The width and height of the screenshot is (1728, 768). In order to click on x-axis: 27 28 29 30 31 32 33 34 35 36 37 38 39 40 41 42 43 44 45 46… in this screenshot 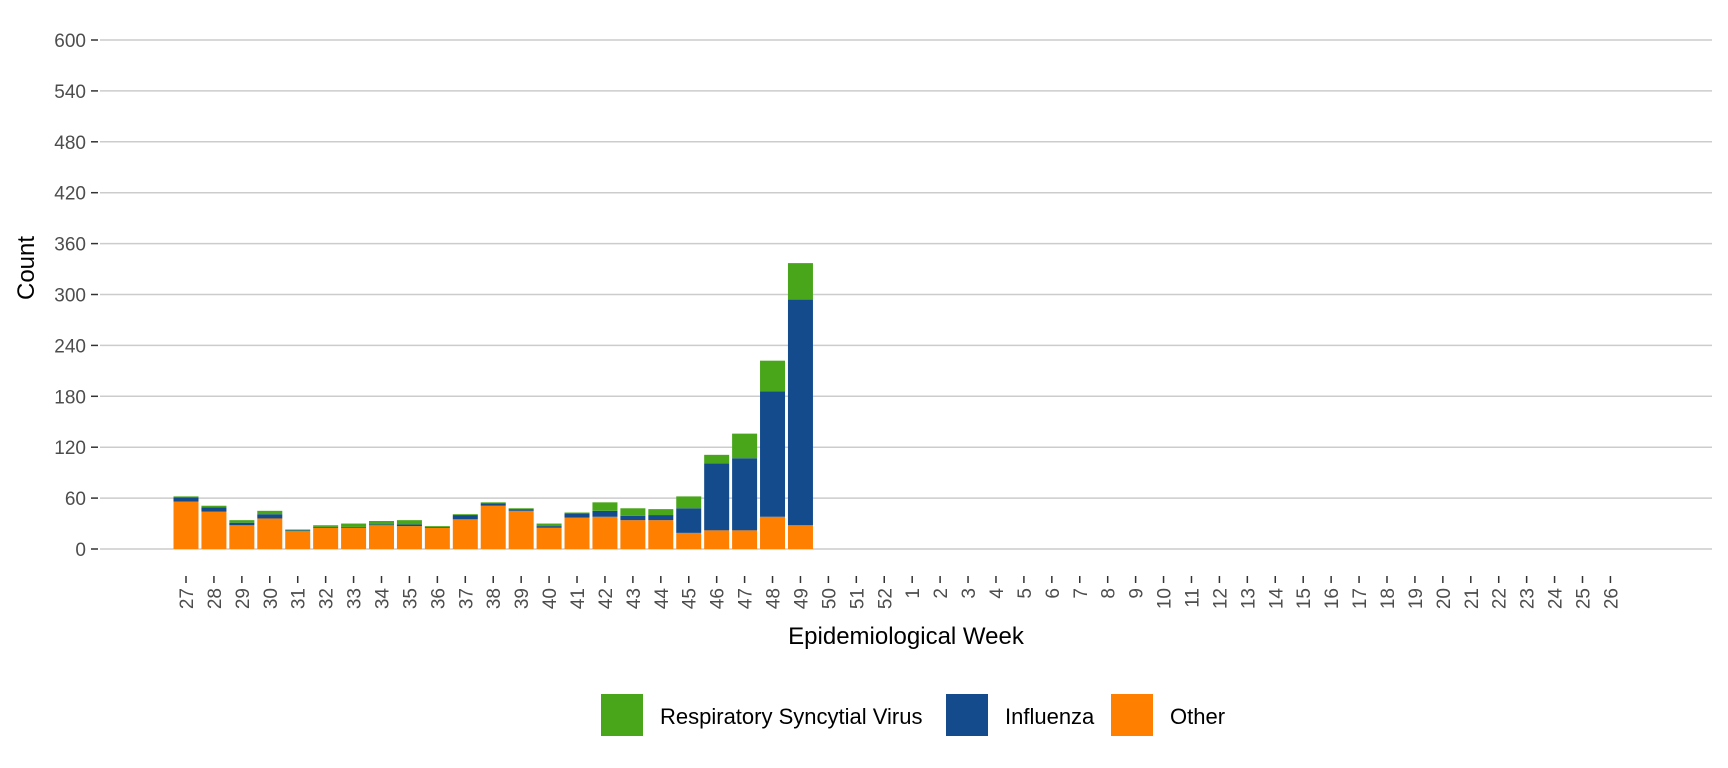, I will do `click(899, 592)`.